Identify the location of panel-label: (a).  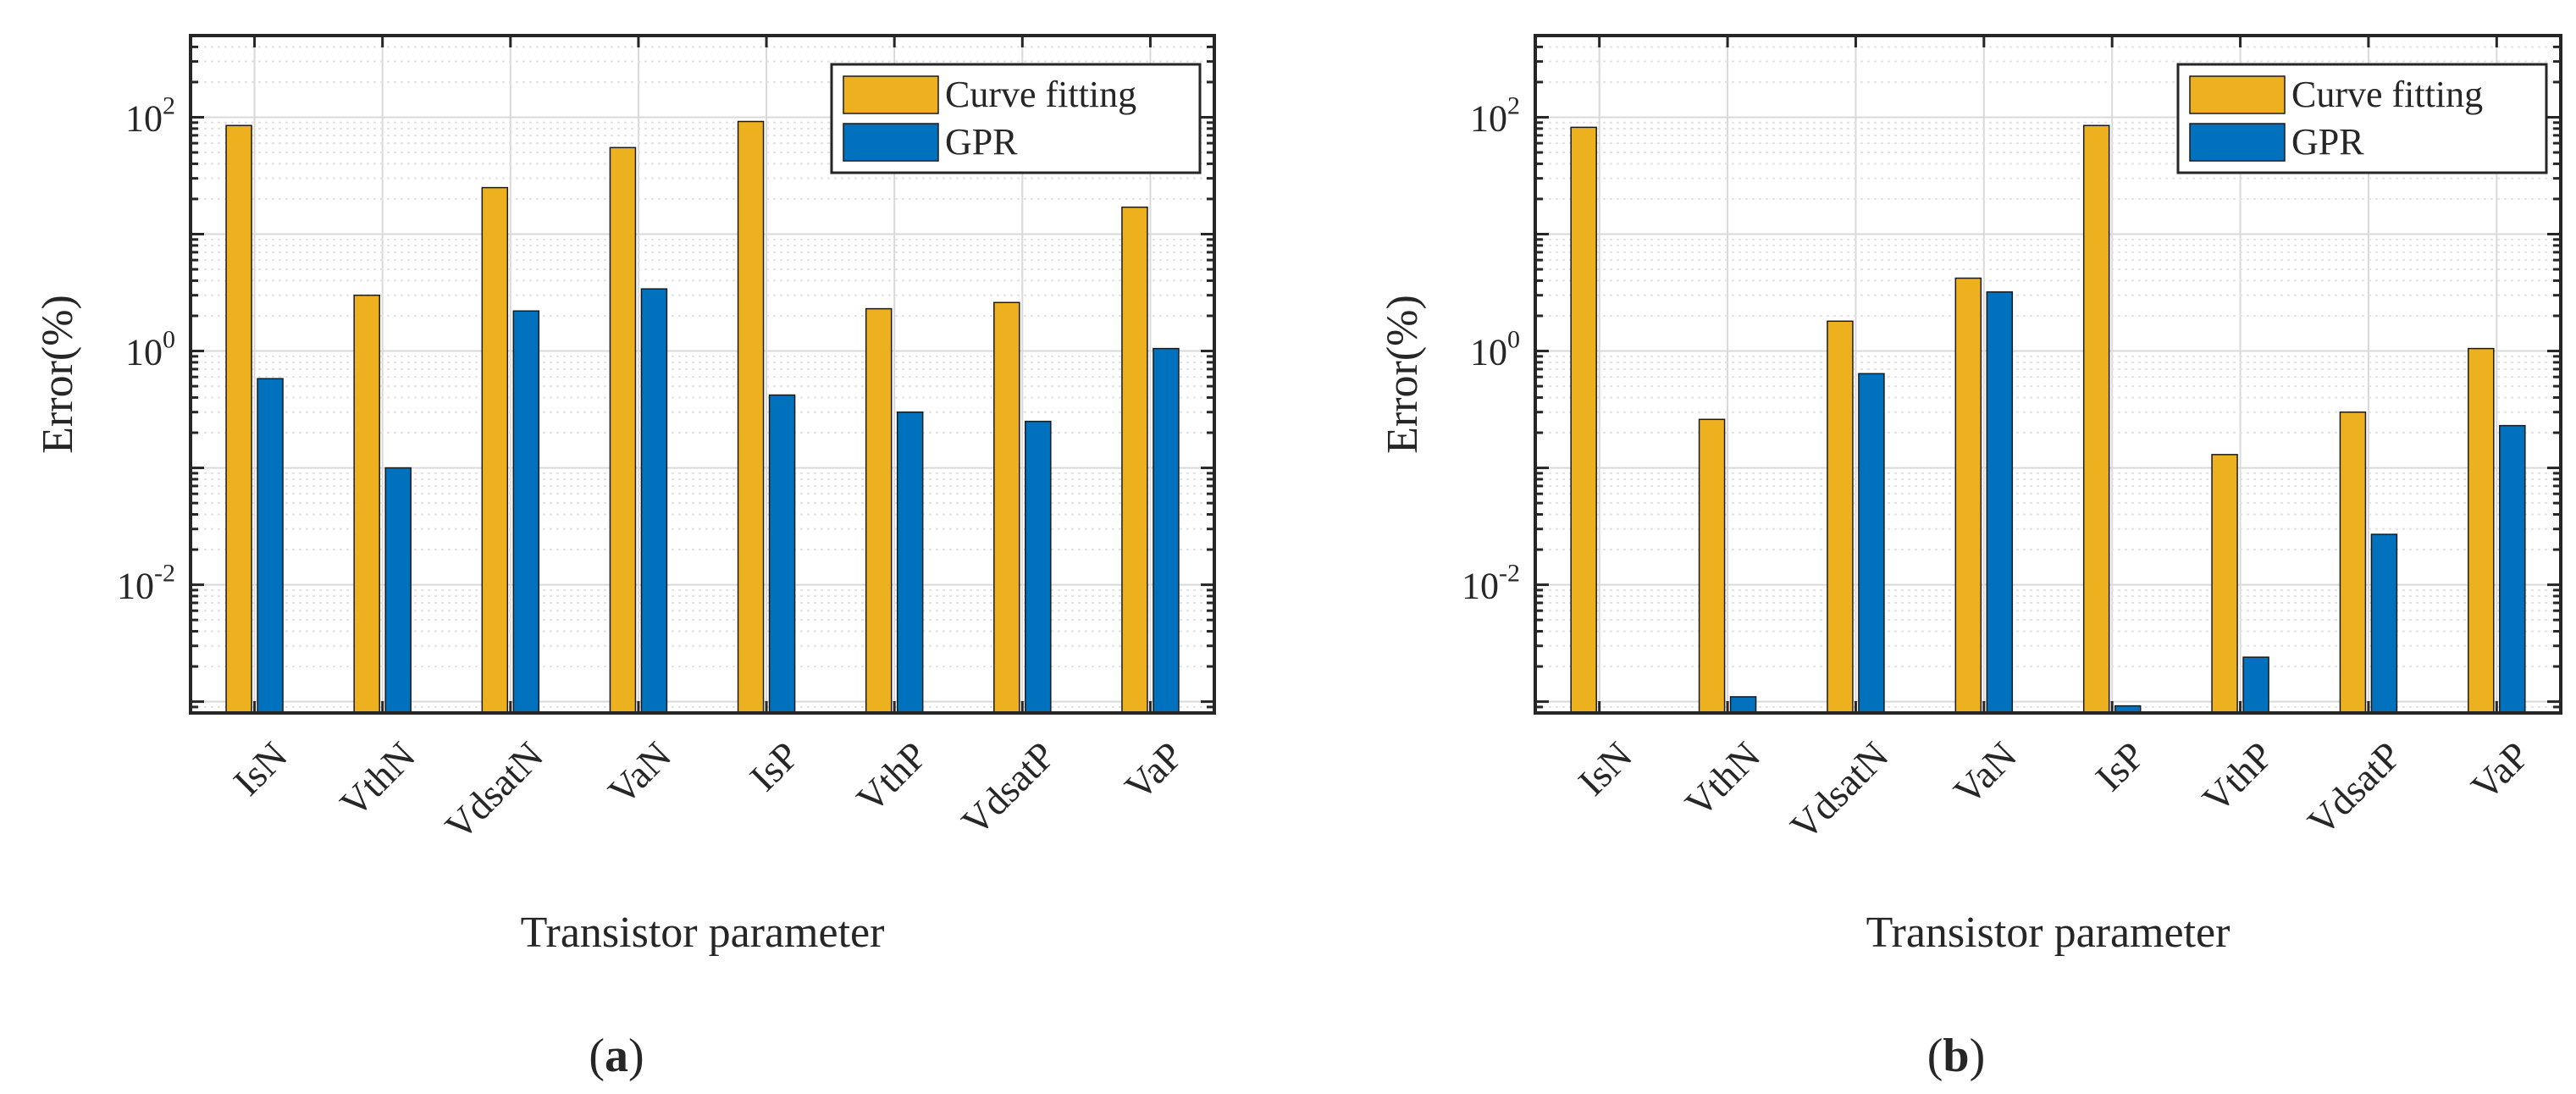
(616, 1056).